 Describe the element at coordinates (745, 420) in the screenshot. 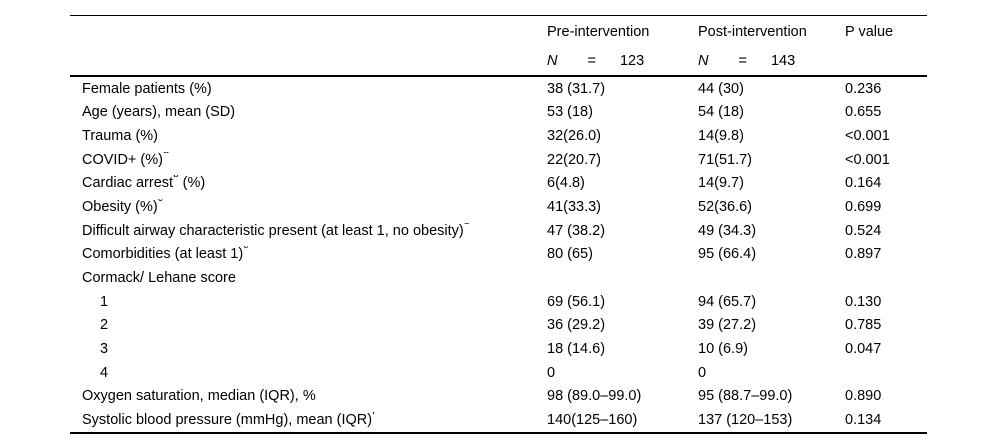

I see `post-cell: 137 (120–153)` at that location.